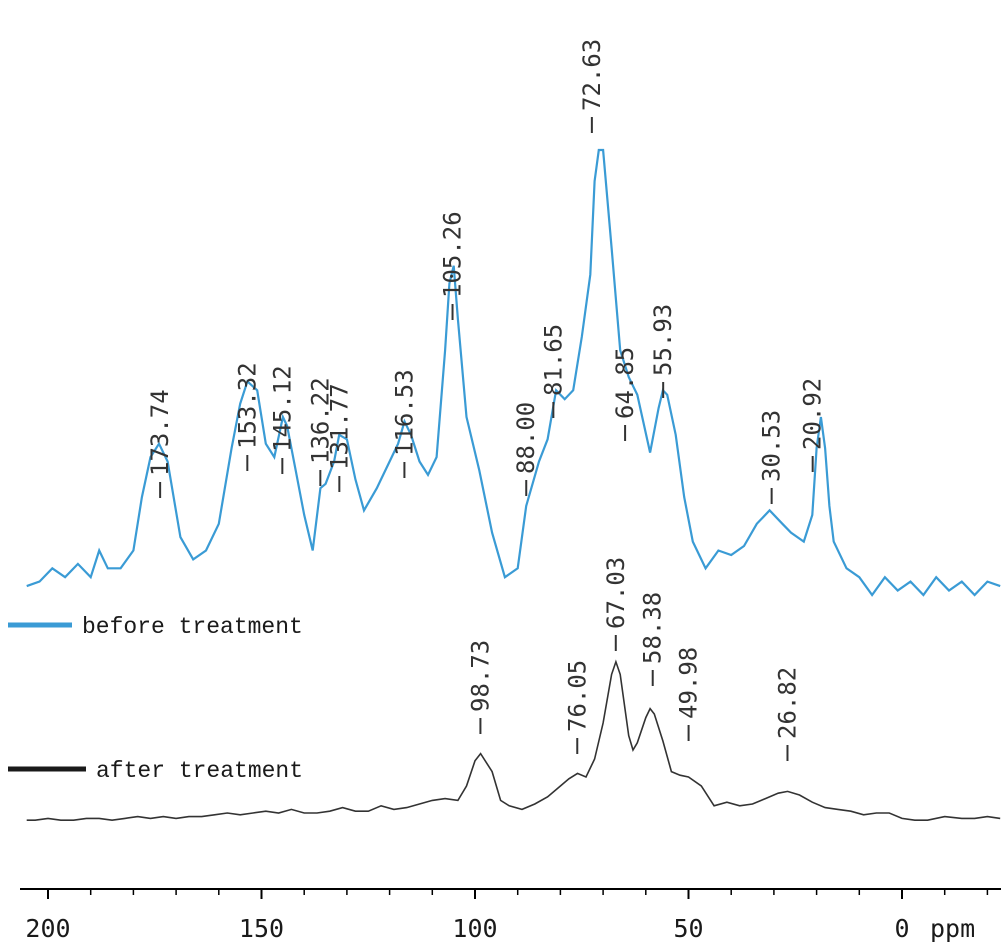 This screenshot has width=1001, height=952. I want to click on legend-label-after: after treatment, so click(199, 771).